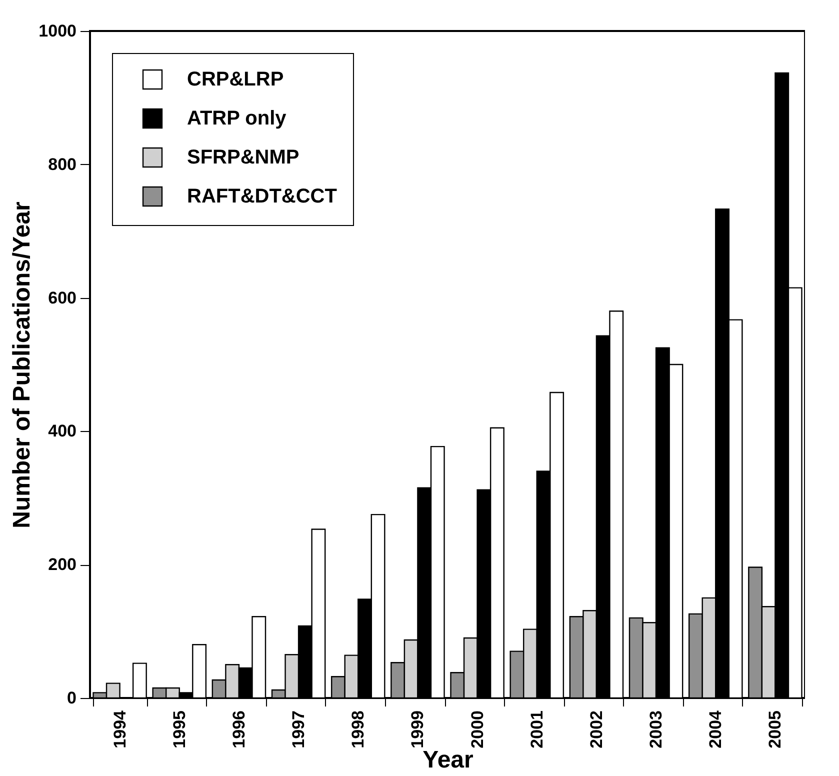  What do you see at coordinates (179, 729) in the screenshot?
I see `x-tick-label: 1995` at bounding box center [179, 729].